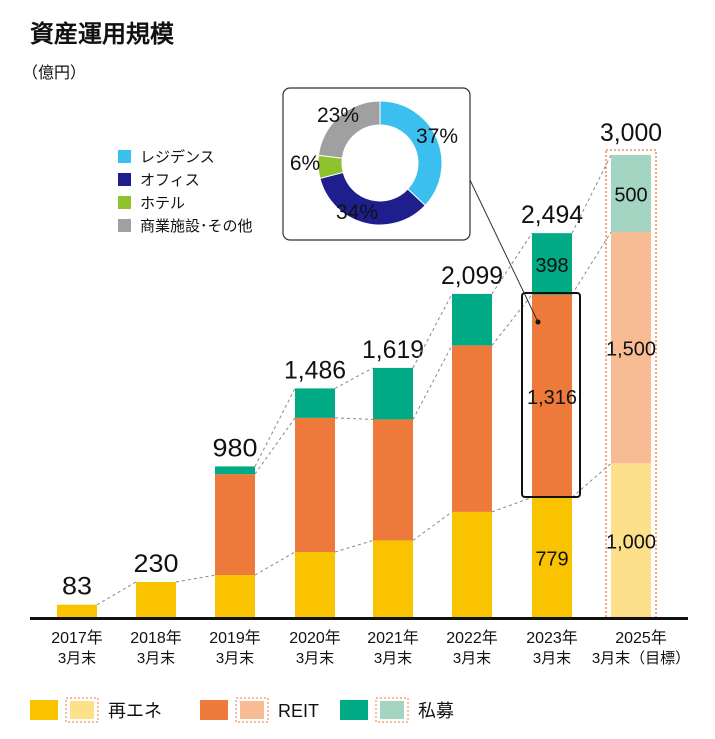 The width and height of the screenshot is (715, 739). I want to click on callout-line, so click(504, 251).